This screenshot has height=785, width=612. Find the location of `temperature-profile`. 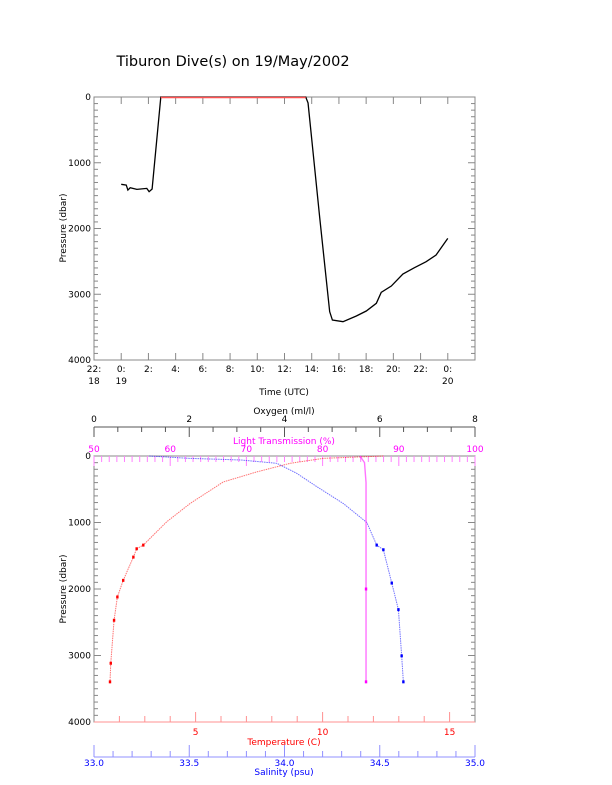

temperature-profile is located at coordinates (246, 568).